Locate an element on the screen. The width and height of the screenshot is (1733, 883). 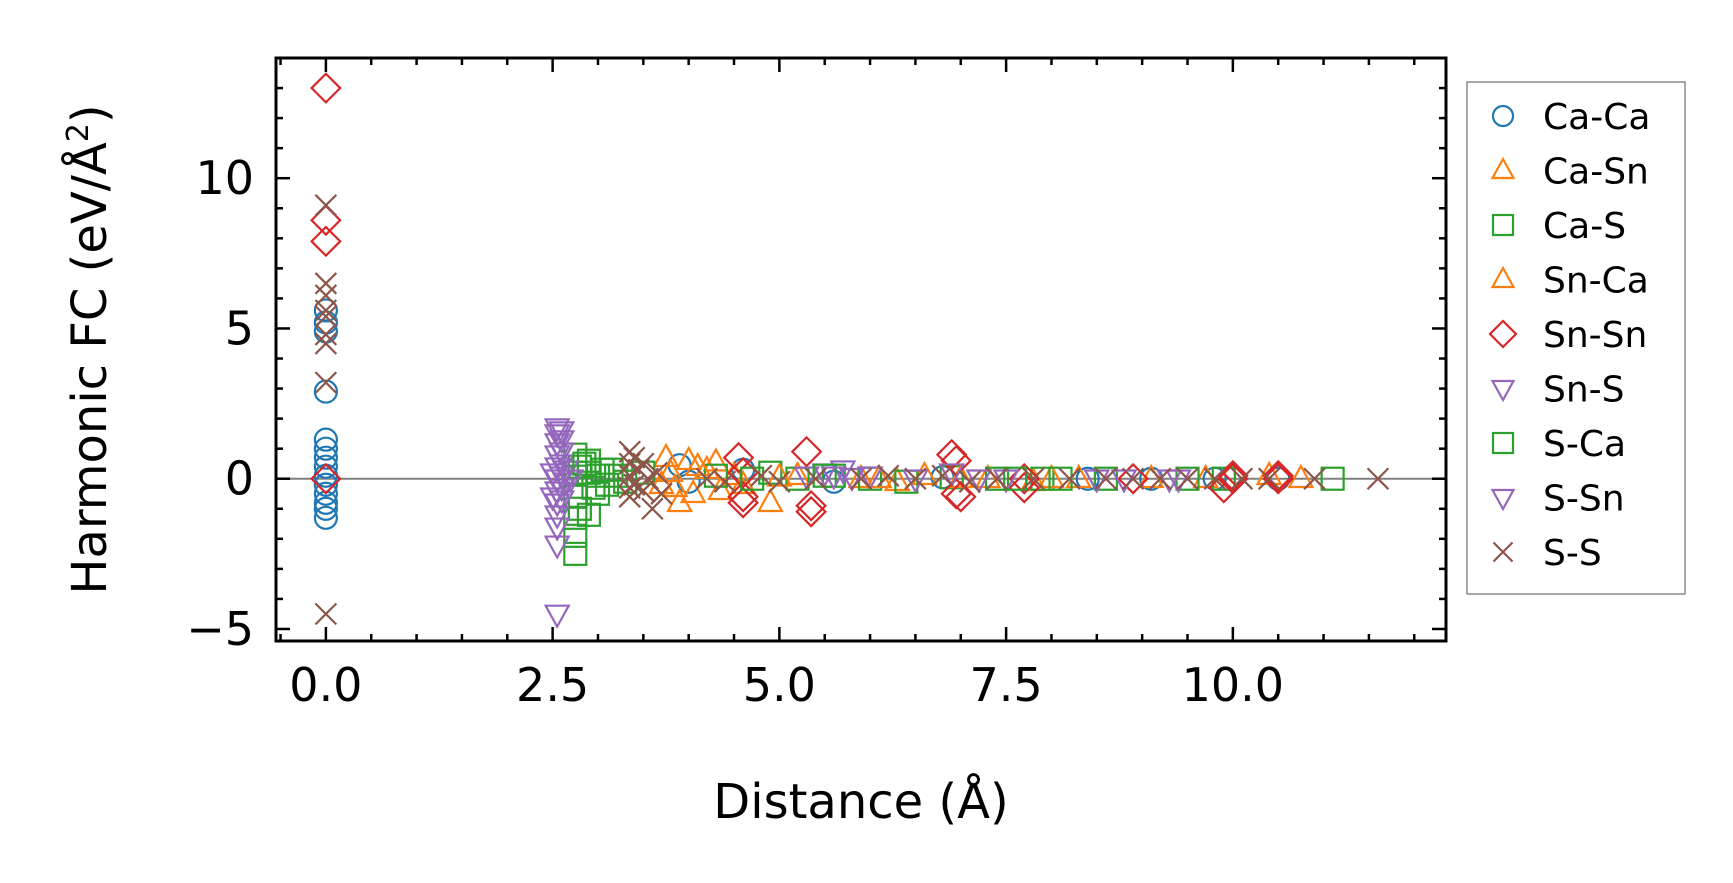
legend-label: S-Sn is located at coordinates (1584, 499).